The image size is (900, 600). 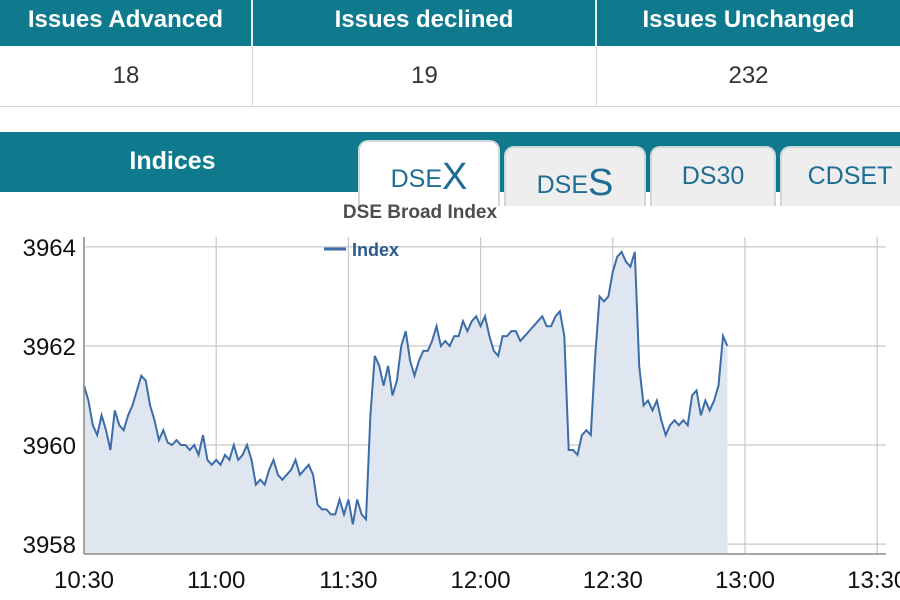 I want to click on x-tick-label: 12:30, so click(x=613, y=580).